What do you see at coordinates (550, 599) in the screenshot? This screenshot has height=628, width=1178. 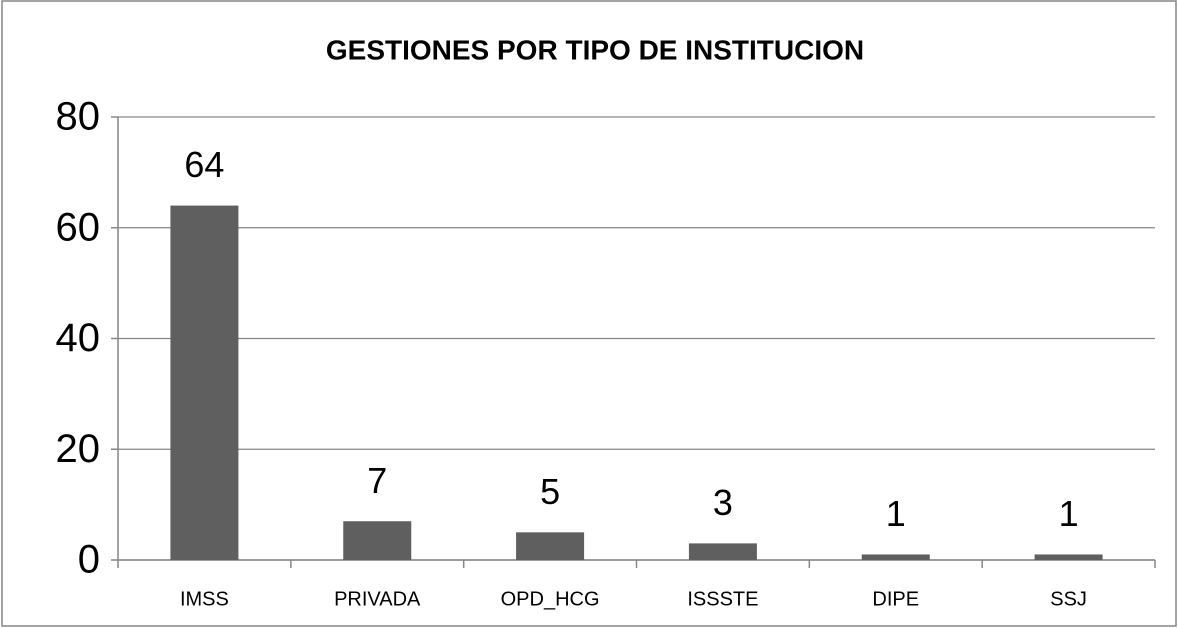 I see `x-tick-label: OPD_HCG` at bounding box center [550, 599].